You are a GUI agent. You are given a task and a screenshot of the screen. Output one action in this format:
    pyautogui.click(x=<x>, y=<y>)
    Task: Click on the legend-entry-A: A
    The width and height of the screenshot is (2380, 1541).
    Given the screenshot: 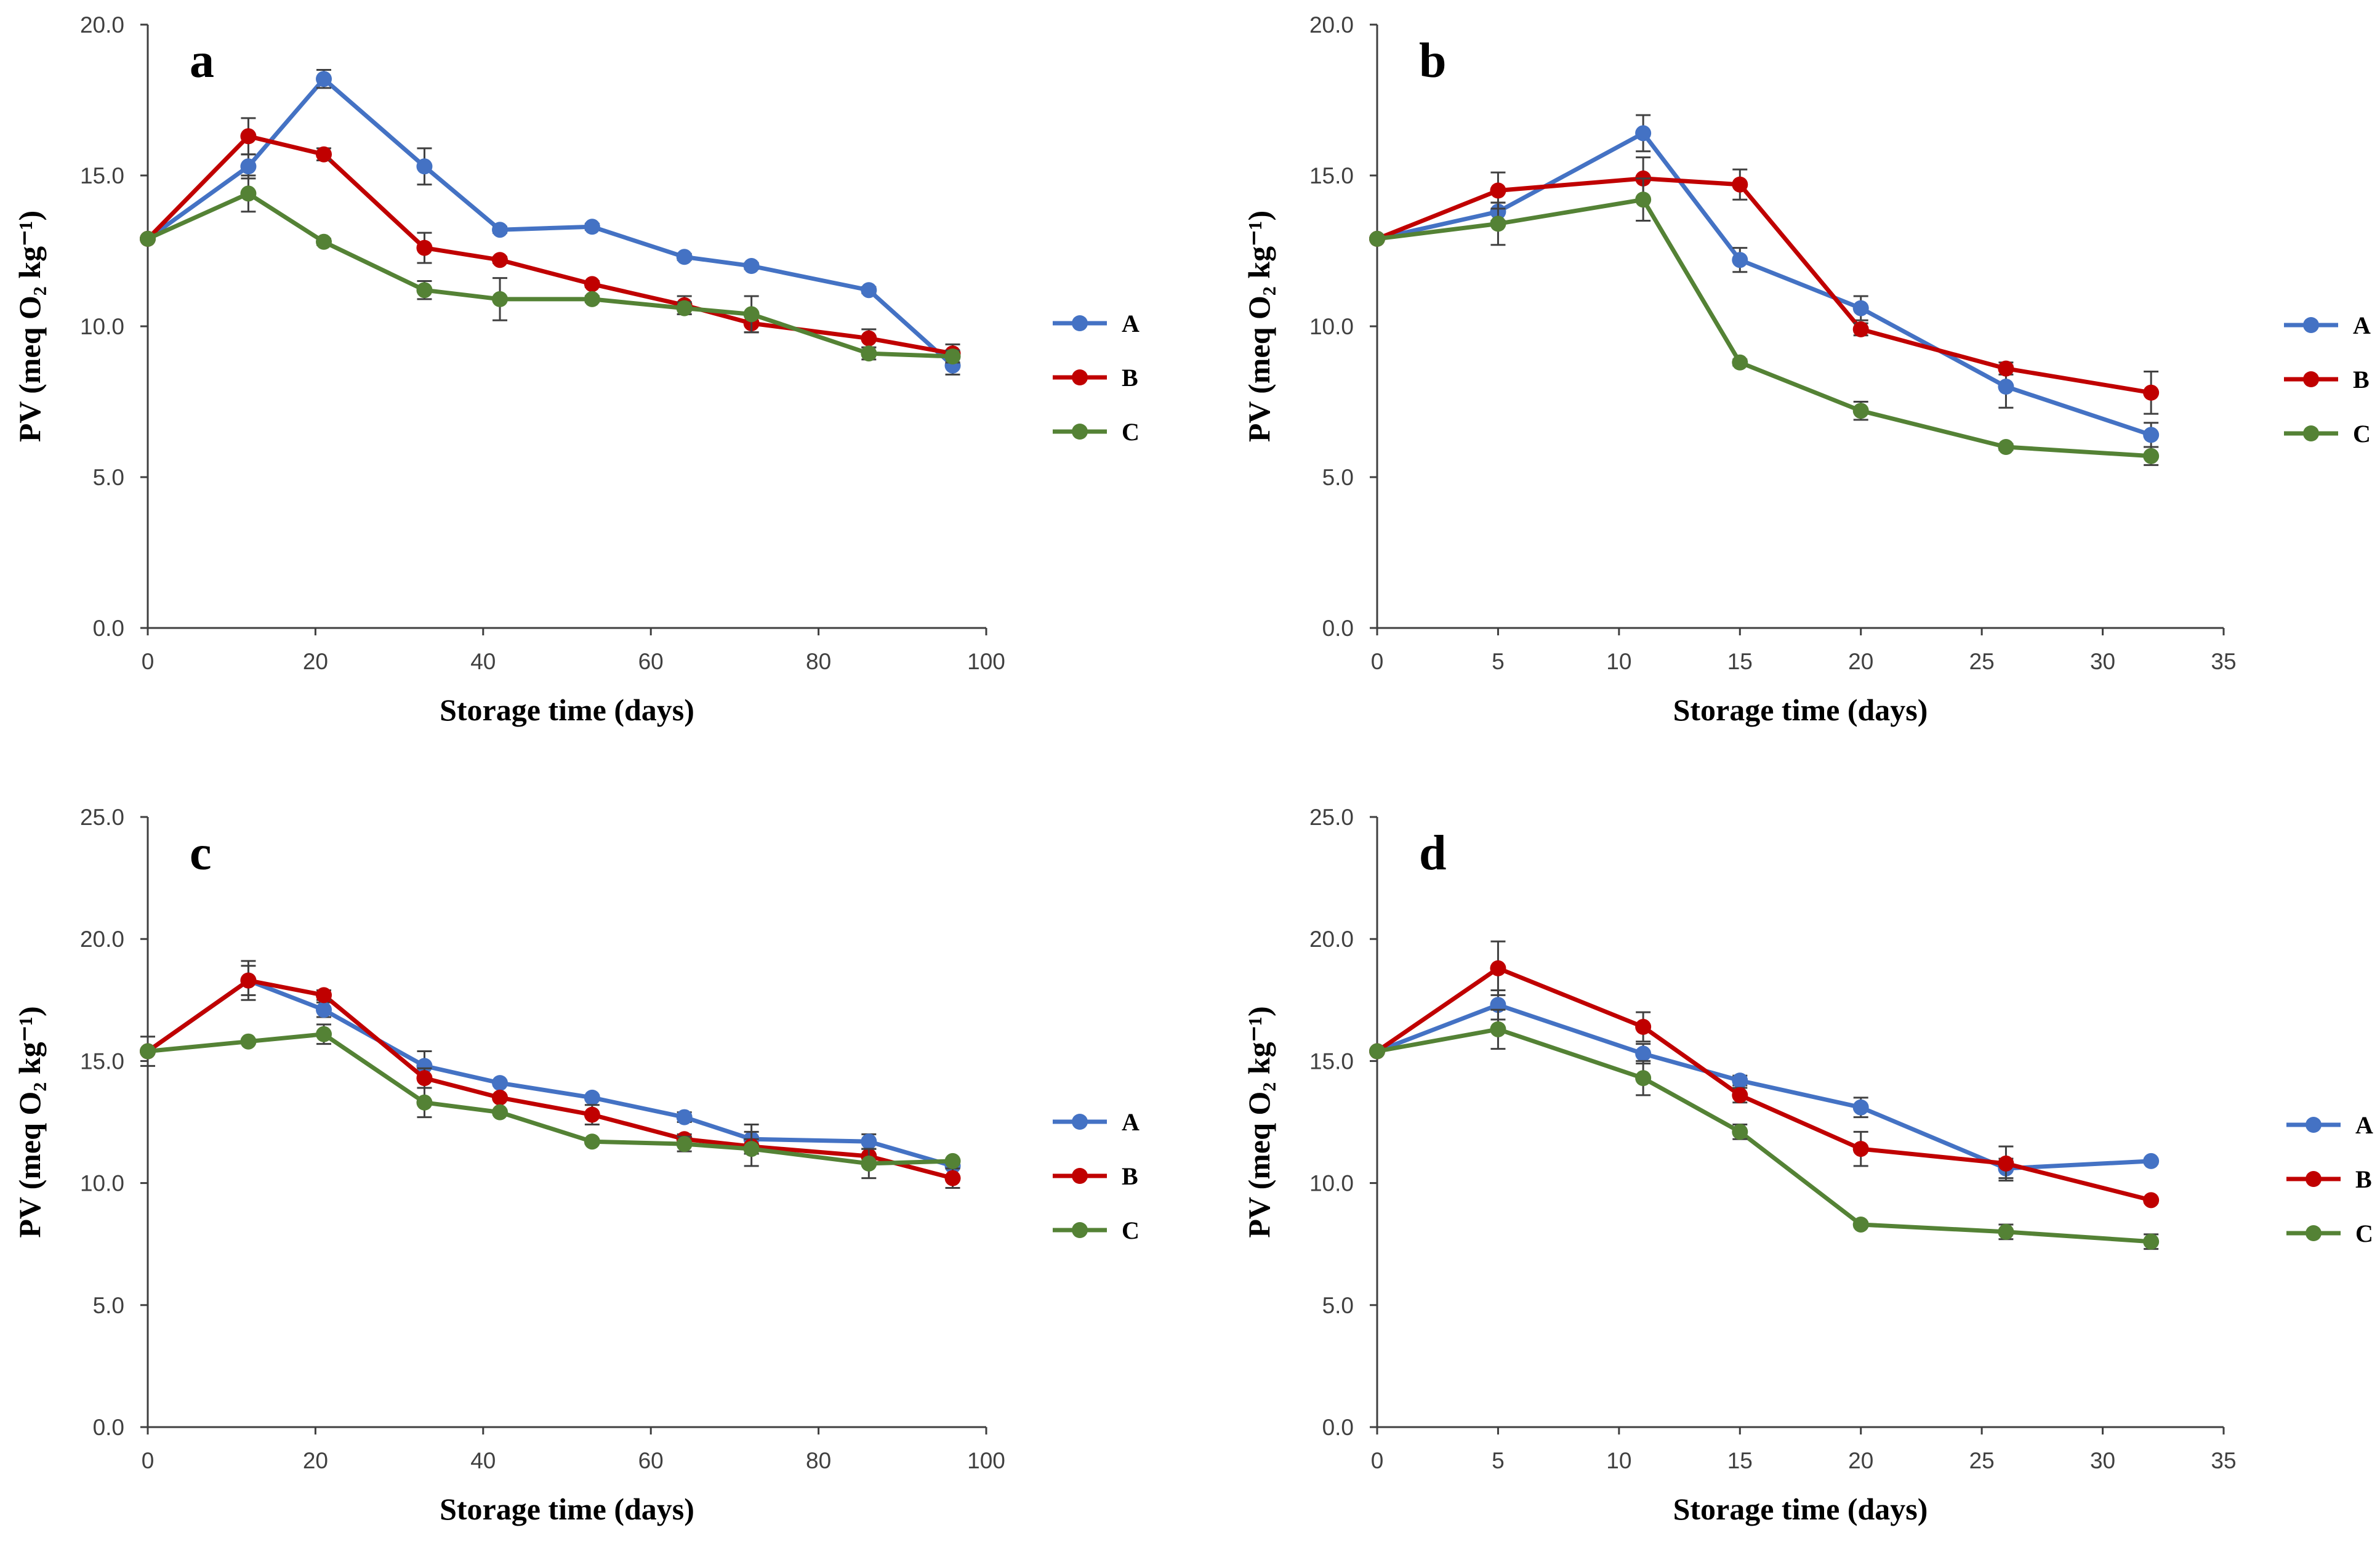 What is the action you would take?
    pyautogui.click(x=1096, y=1122)
    